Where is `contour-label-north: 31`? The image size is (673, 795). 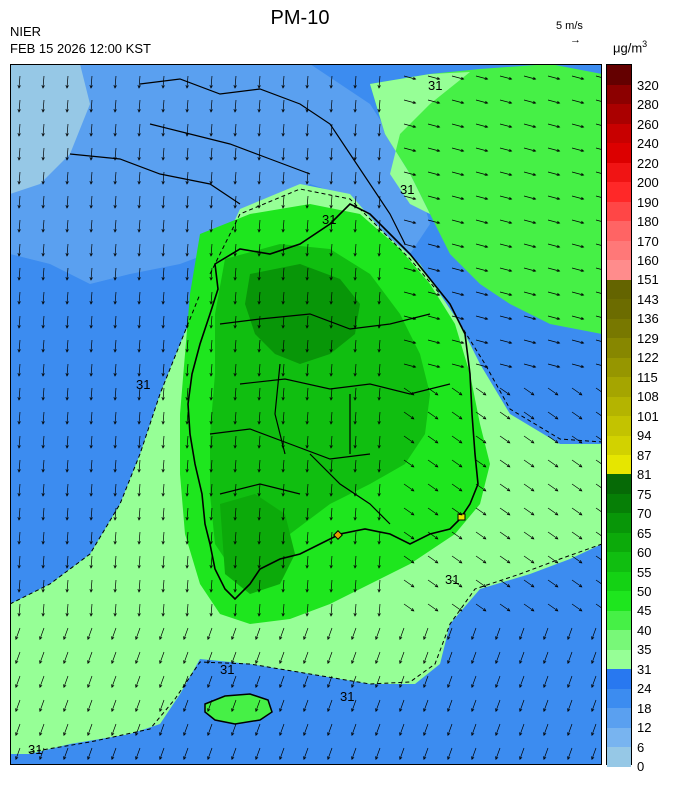 contour-label-north: 31 is located at coordinates (435, 85).